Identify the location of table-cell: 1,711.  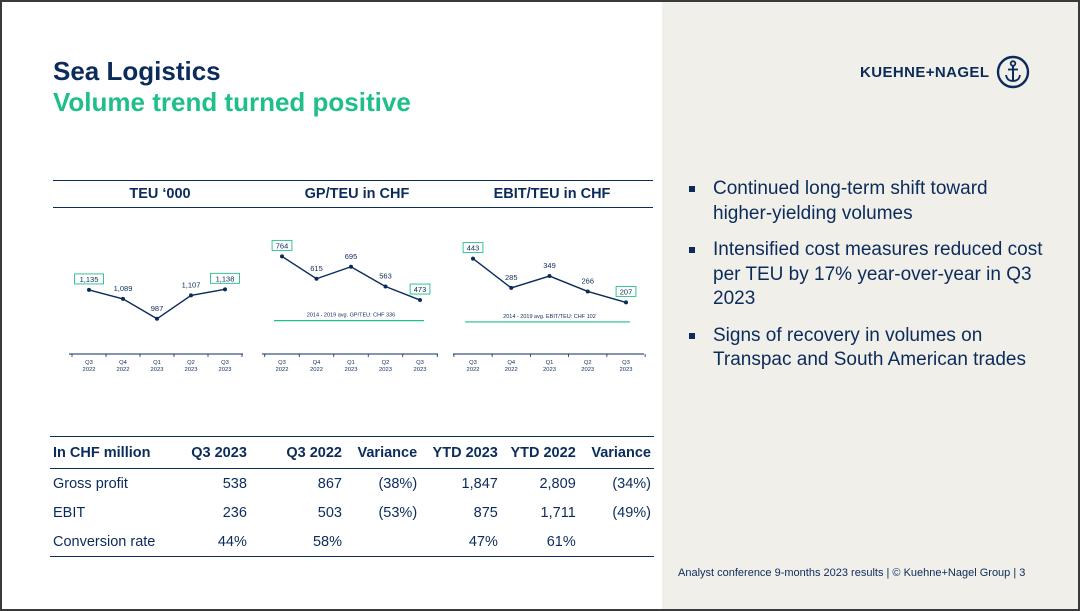
(558, 512).